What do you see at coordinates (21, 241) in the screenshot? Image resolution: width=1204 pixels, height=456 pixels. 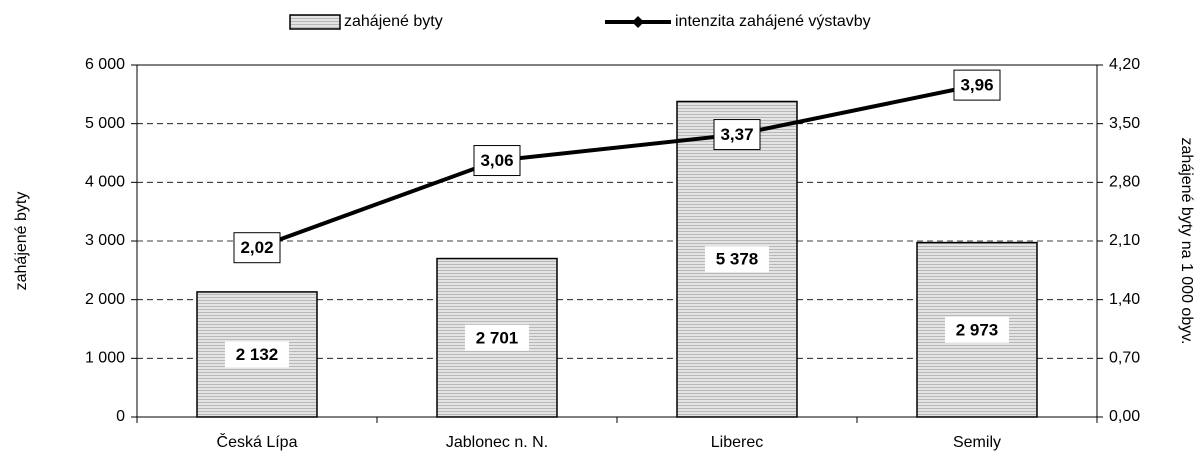 I see `y-axis-label: zahájené byty` at bounding box center [21, 241].